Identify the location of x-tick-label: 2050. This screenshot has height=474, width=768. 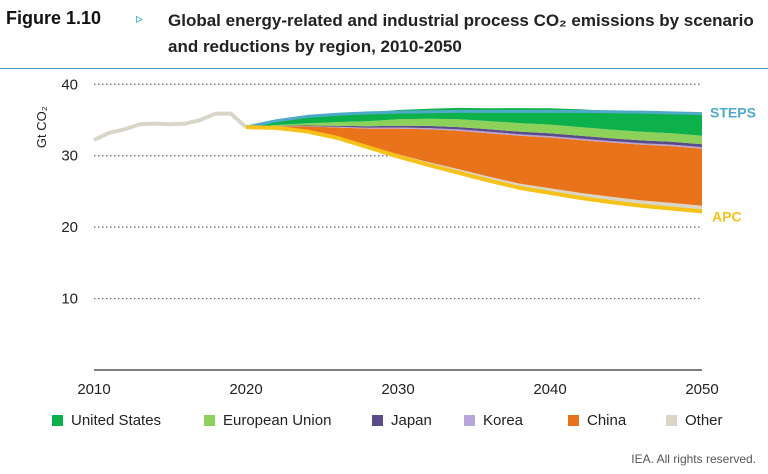
(701, 389).